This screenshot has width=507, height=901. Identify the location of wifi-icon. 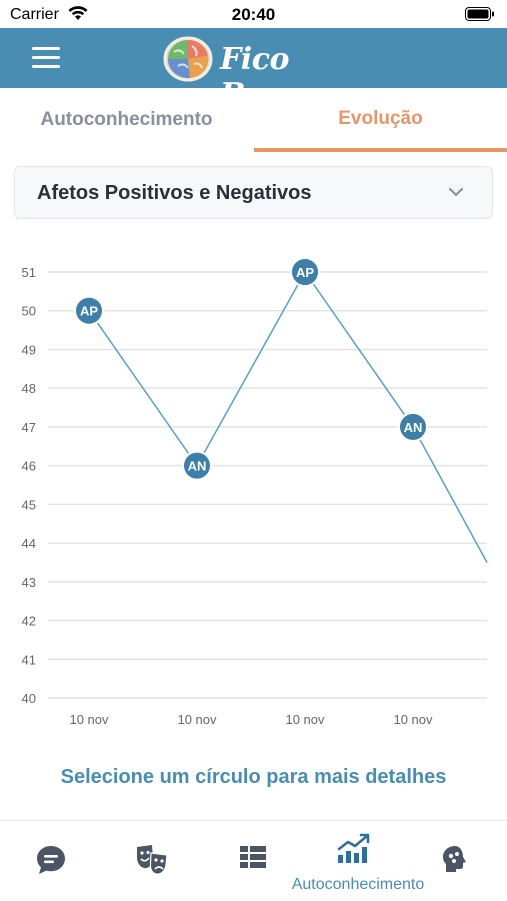
(78, 15).